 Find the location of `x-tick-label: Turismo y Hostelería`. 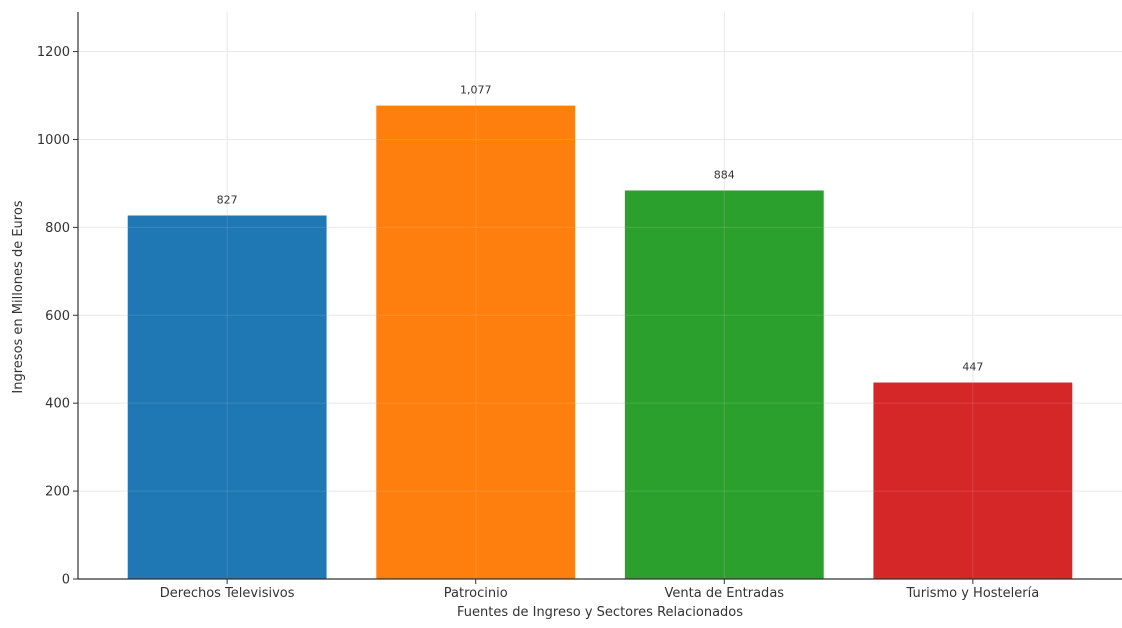

x-tick-label: Turismo y Hostelería is located at coordinates (973, 593).